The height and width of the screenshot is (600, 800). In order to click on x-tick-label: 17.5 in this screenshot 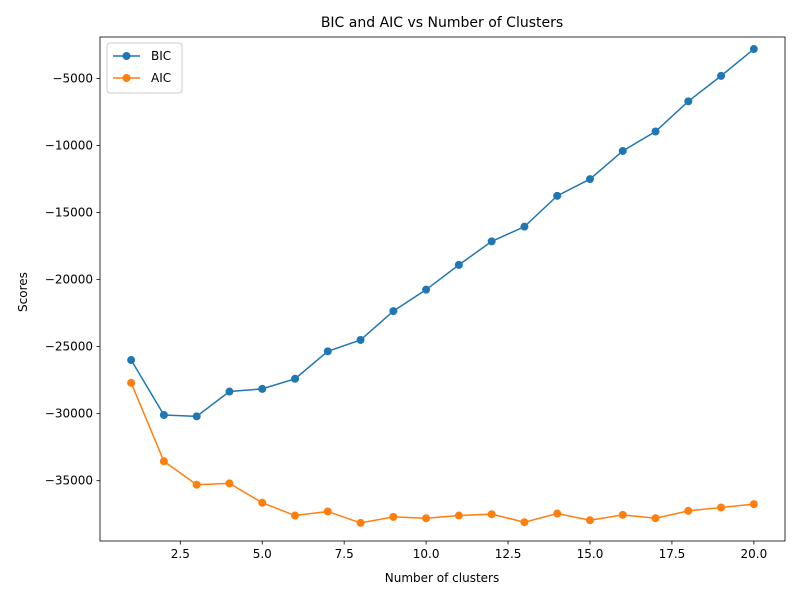, I will do `click(672, 554)`.